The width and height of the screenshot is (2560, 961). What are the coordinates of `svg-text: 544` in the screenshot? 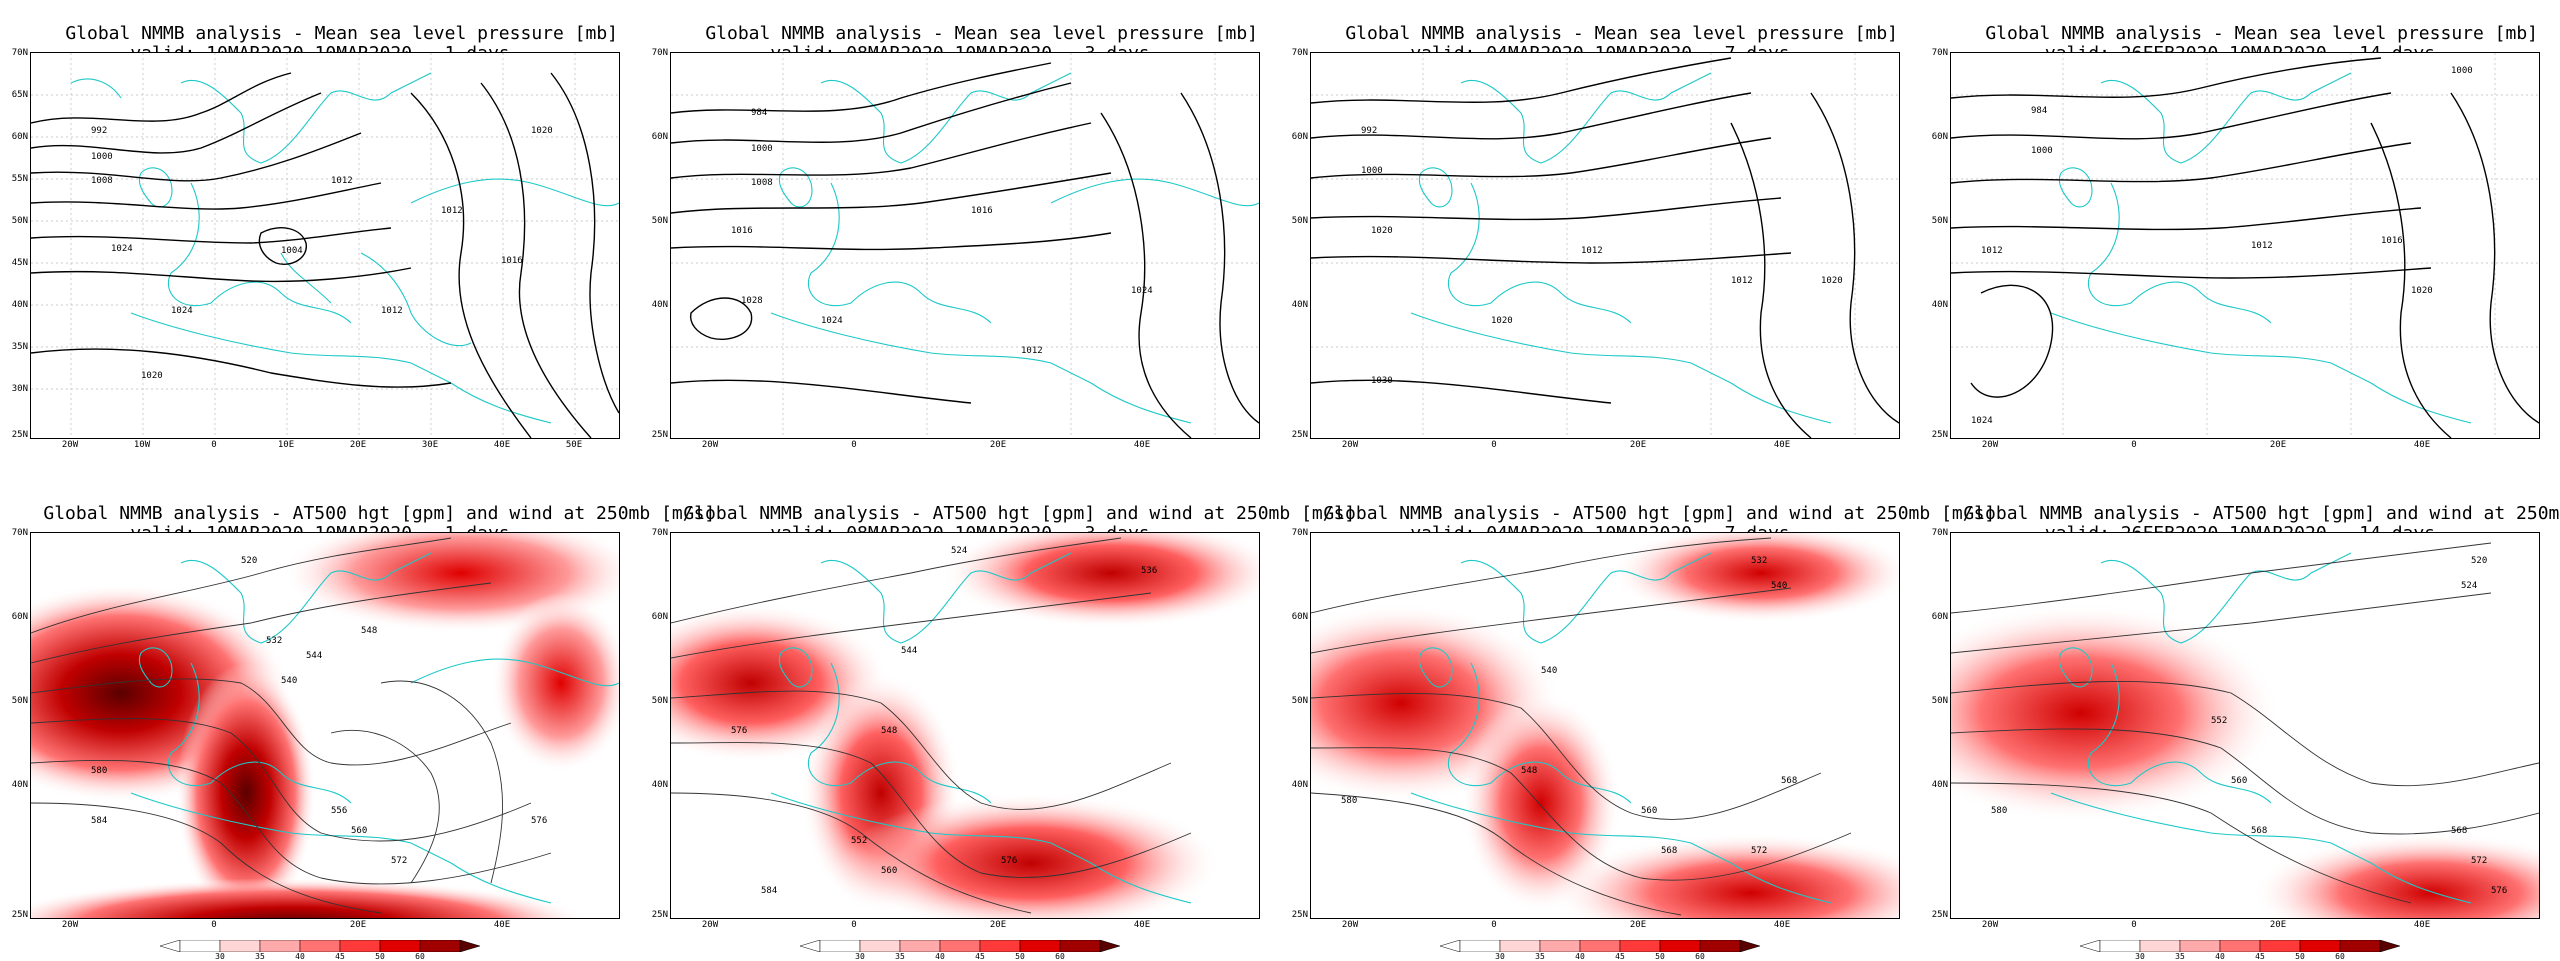 It's located at (909, 651).